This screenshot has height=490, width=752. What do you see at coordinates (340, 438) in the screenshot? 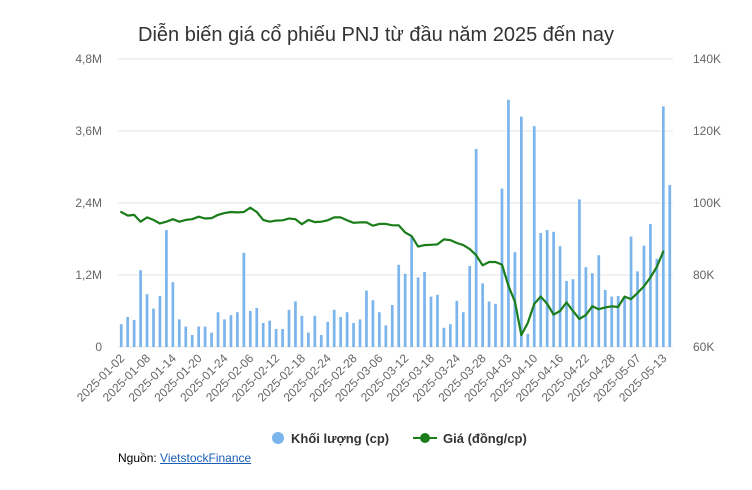
I see `legend-volume-label: Khối lượng (cp)` at bounding box center [340, 438].